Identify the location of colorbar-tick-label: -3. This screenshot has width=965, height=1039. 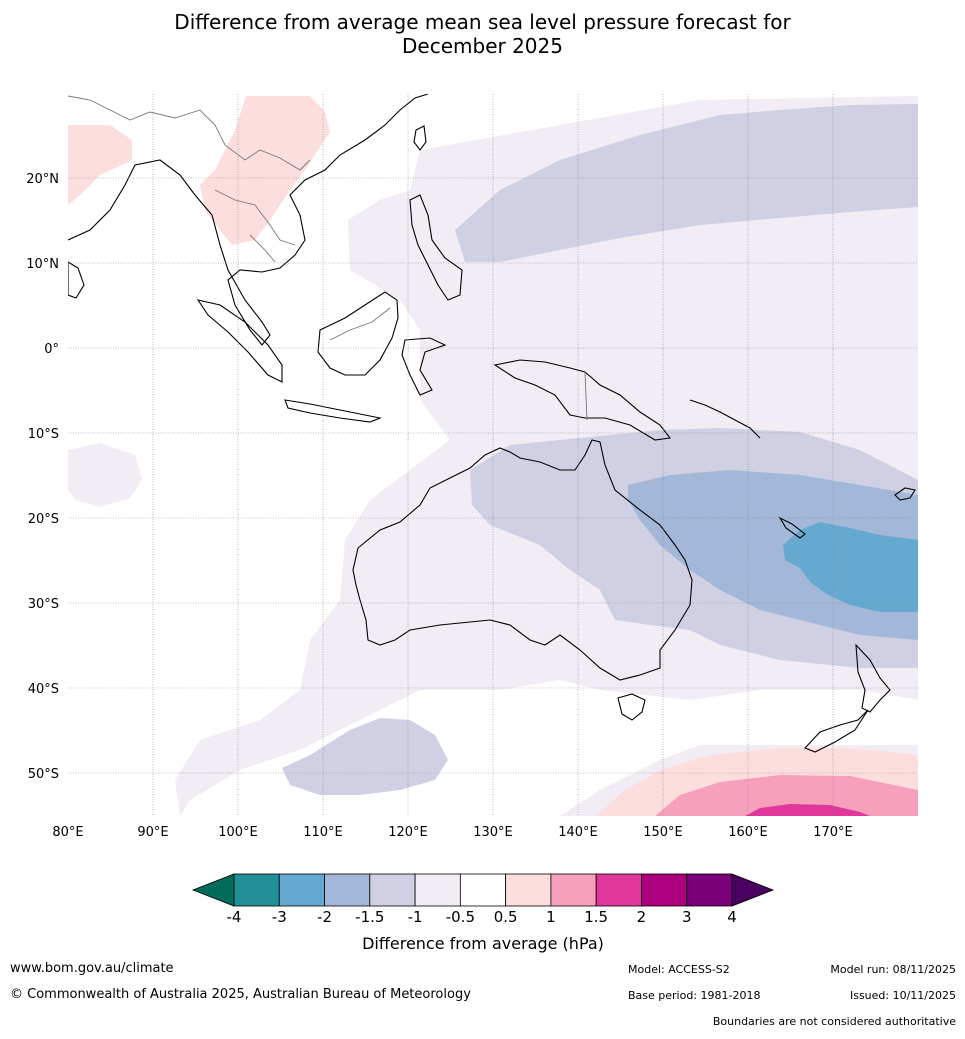
(279, 917).